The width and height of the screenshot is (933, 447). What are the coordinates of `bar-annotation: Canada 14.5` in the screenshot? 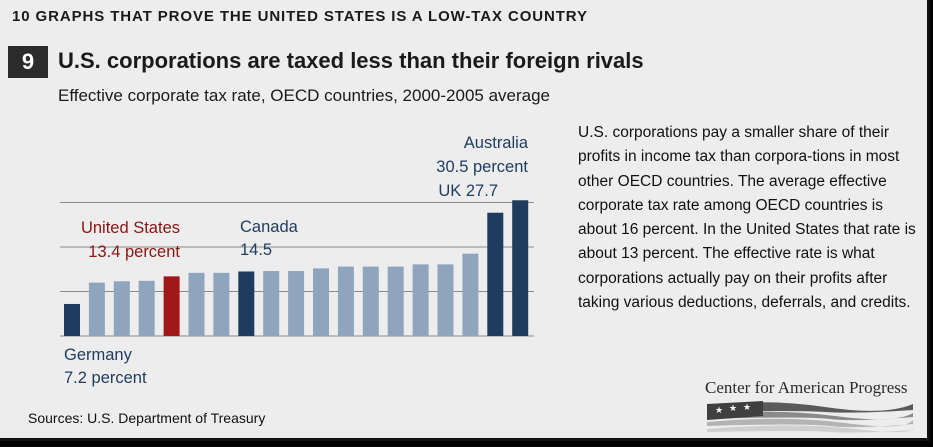 It's located at (269, 238).